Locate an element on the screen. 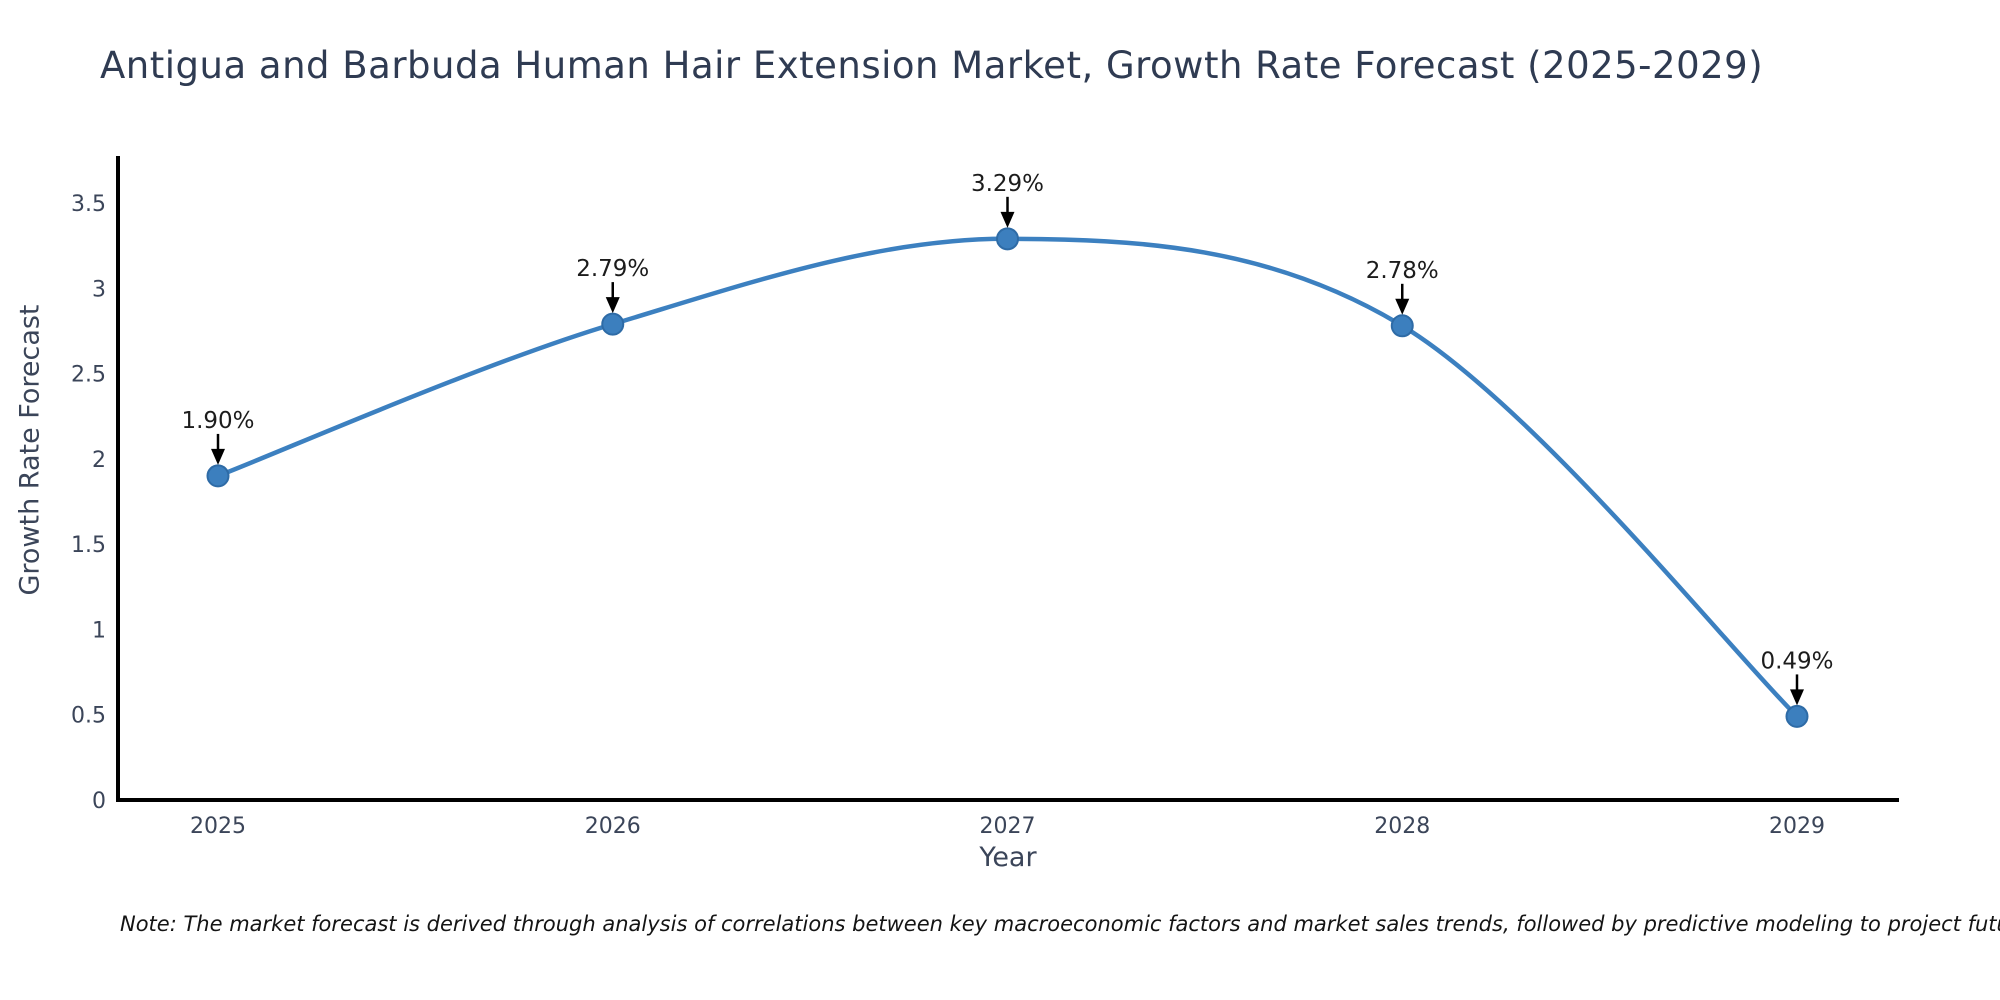 This screenshot has height=1000, width=2000. y-tick-label: 3.5 is located at coordinates (88, 204).